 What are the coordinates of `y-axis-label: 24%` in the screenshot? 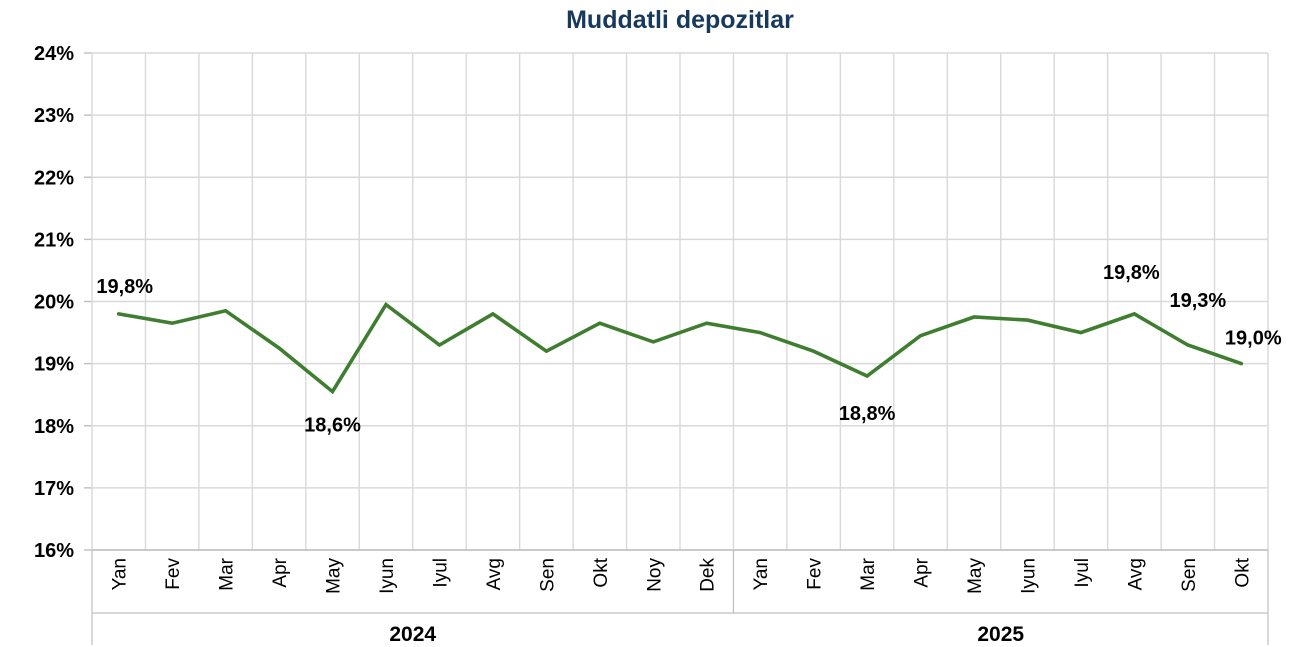 It's located at (54, 54).